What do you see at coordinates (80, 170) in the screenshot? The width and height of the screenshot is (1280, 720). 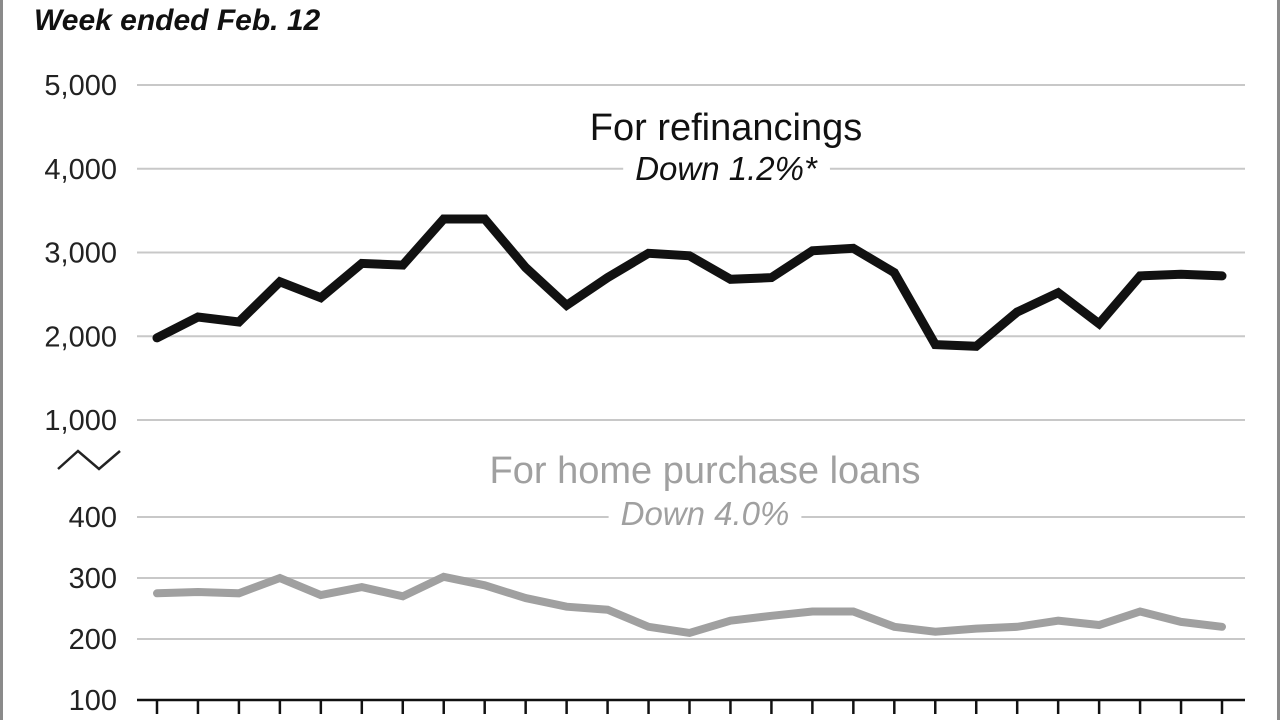 I see `y-tick-label-upper-1: 4,000` at bounding box center [80, 170].